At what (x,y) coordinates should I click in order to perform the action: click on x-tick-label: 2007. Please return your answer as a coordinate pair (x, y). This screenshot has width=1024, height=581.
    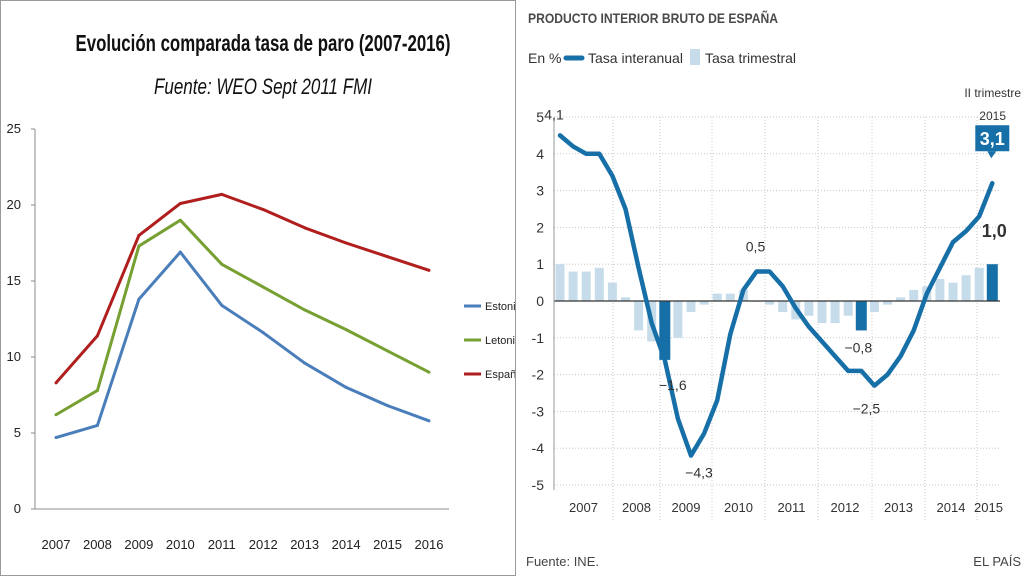
    Looking at the image, I should click on (56, 544).